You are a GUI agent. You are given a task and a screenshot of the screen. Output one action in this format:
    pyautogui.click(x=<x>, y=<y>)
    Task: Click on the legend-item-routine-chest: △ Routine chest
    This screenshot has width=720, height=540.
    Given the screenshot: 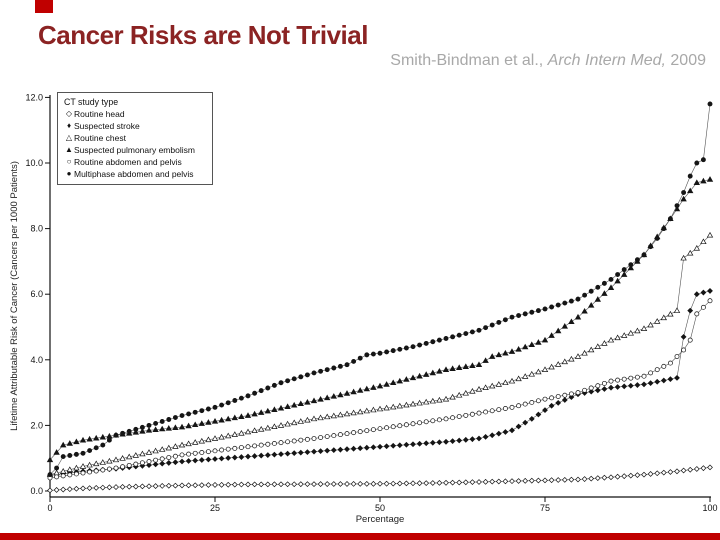 What is the action you would take?
    pyautogui.click(x=136, y=138)
    